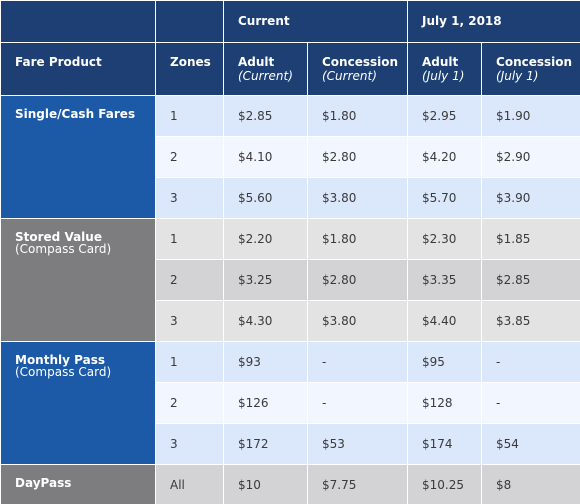 This screenshot has height=504, width=580. Describe the element at coordinates (445, 116) in the screenshot. I see `price-cell: $2.95` at that location.